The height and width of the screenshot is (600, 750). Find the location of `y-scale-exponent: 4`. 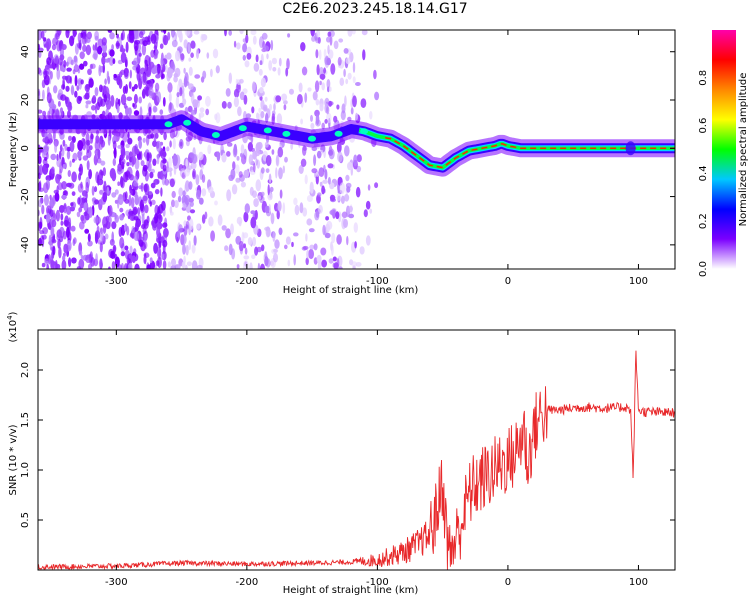

y-scale-exponent: 4 is located at coordinates (10, 317).